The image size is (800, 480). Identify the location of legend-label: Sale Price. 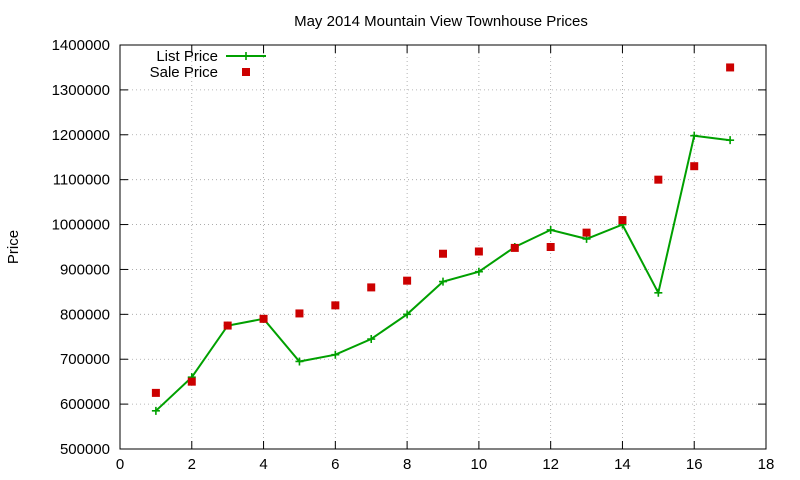
(184, 72).